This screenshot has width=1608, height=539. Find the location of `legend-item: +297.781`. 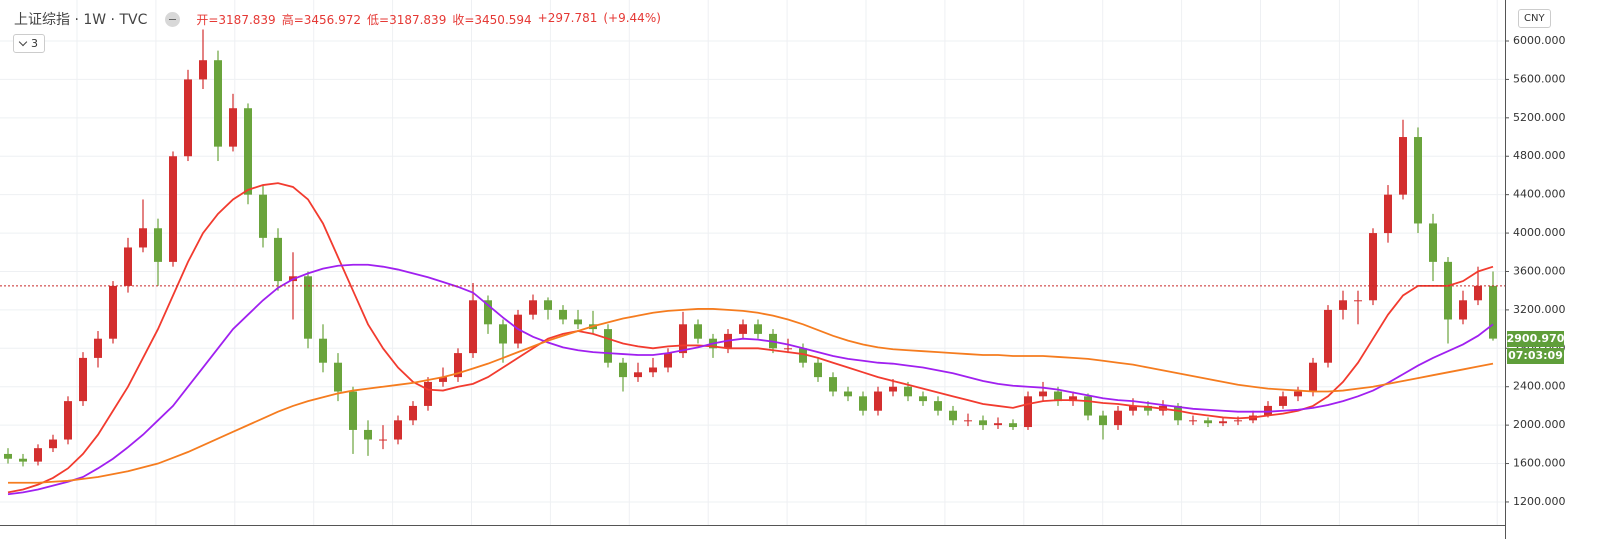

legend-item: +297.781 is located at coordinates (567, 17).